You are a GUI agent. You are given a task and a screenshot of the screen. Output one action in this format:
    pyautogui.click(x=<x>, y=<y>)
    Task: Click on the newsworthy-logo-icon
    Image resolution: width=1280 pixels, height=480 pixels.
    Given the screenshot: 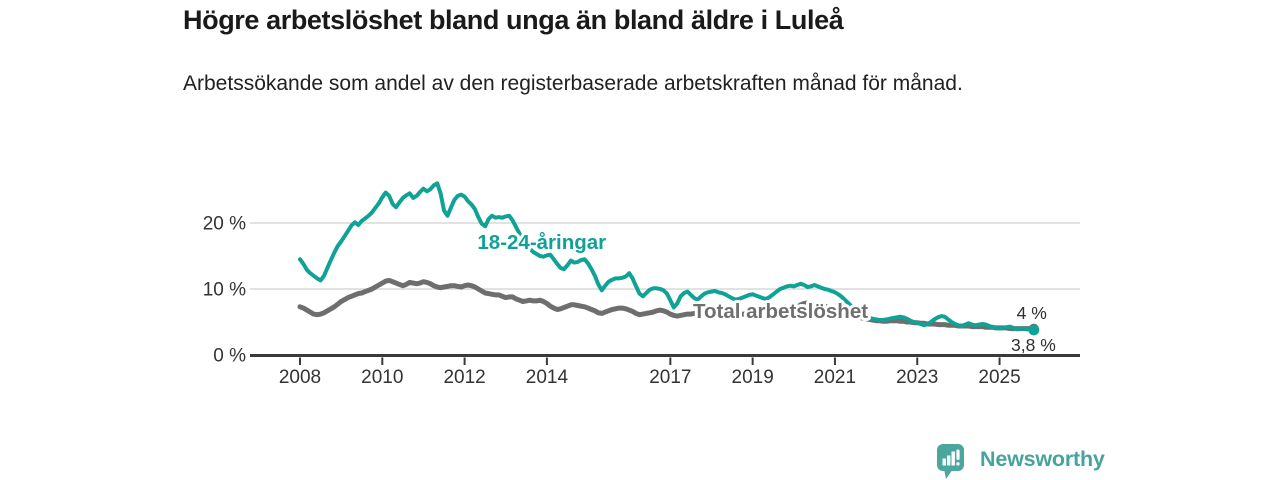 What is the action you would take?
    pyautogui.click(x=950, y=461)
    